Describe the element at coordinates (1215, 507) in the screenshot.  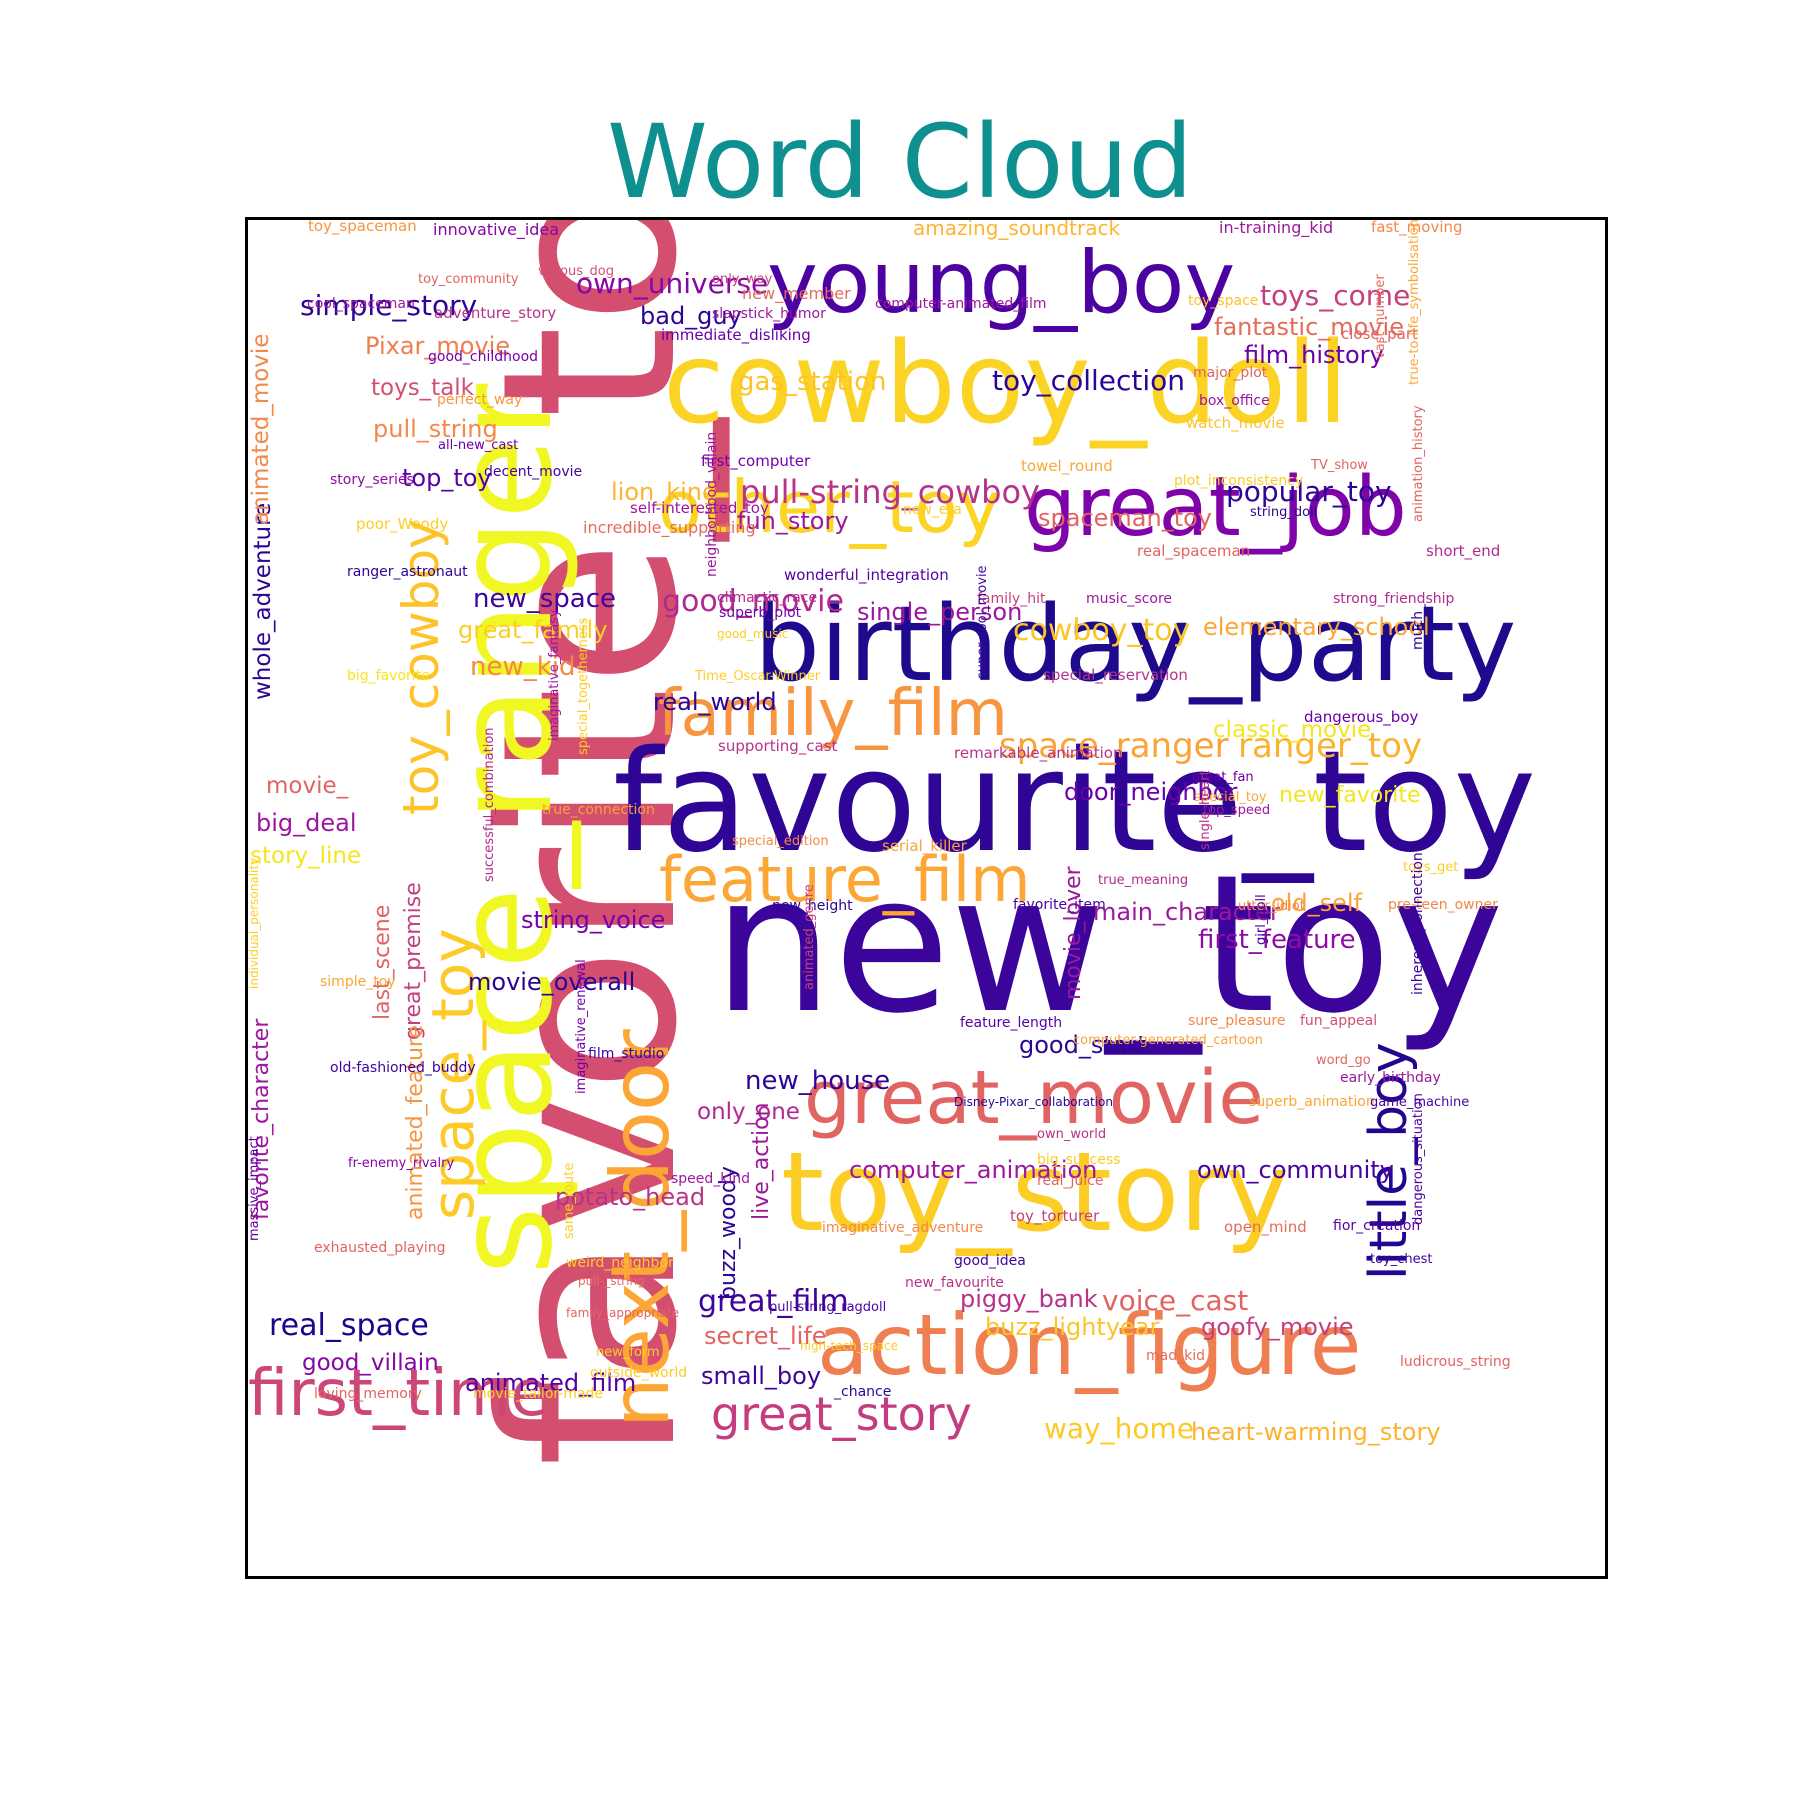
I see `word-great-job: great_job` at that location.